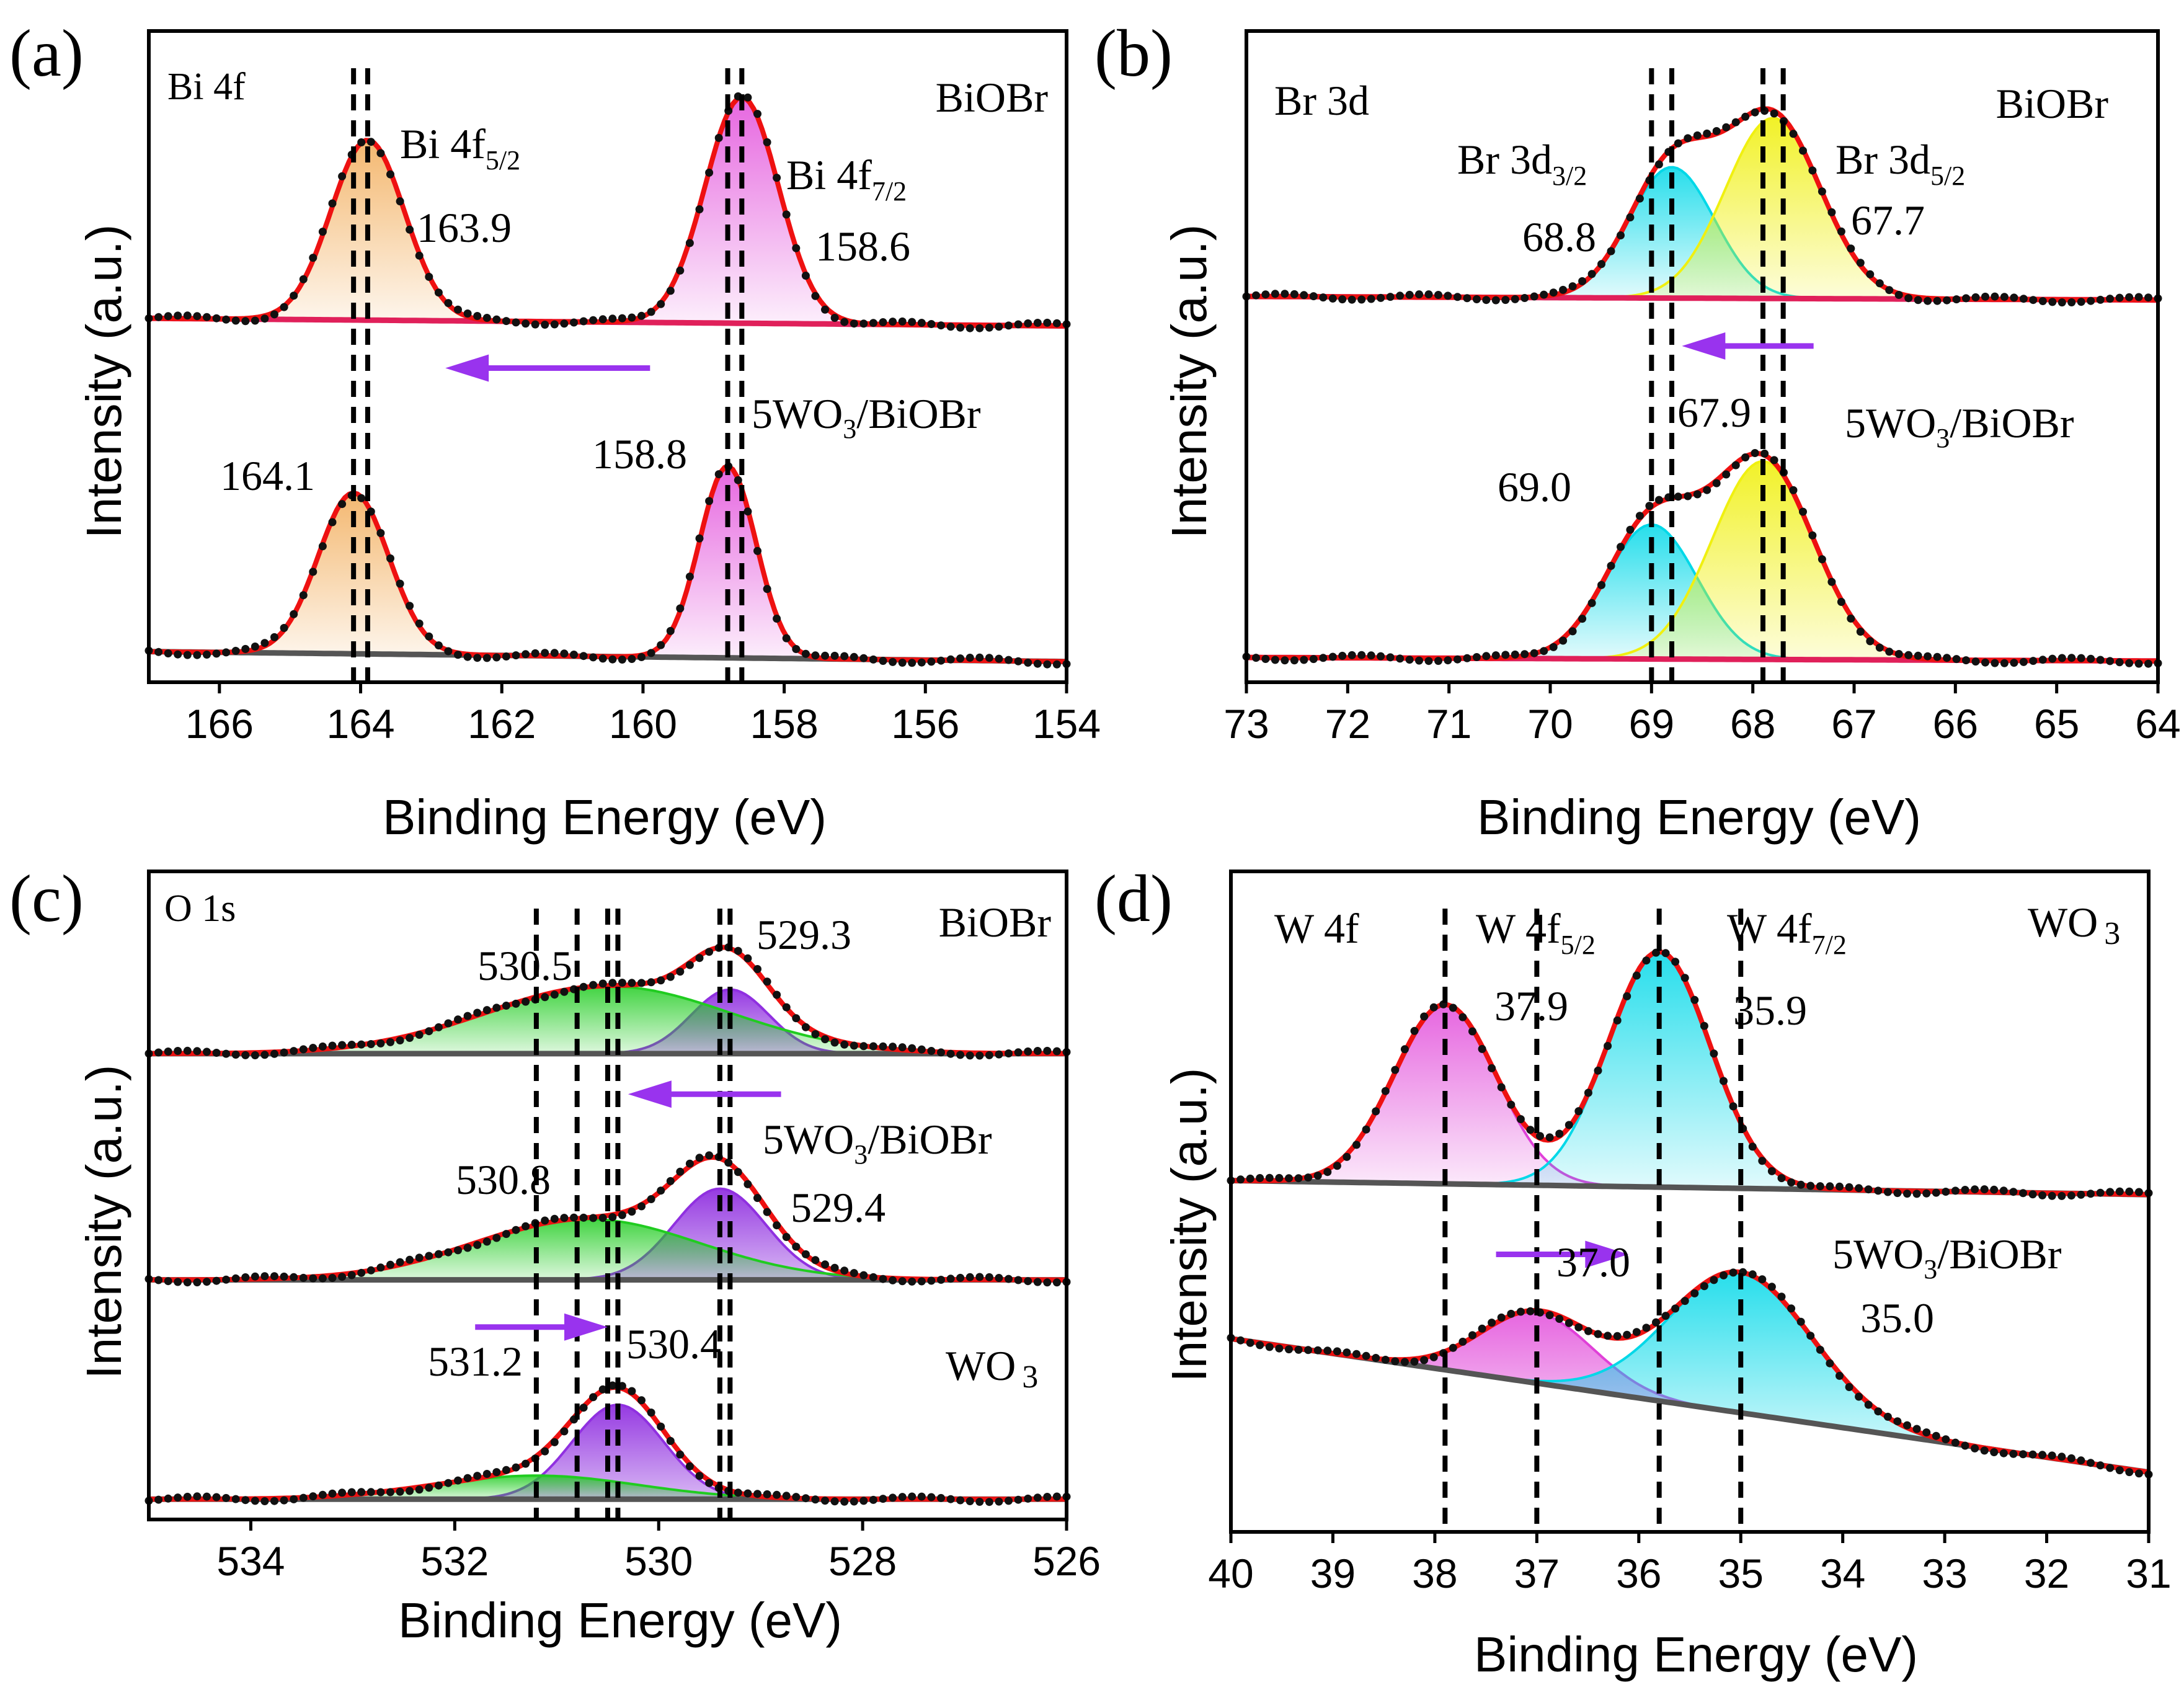 The height and width of the screenshot is (1695, 2184). What do you see at coordinates (1753, 724) in the screenshot?
I see `x-tick-label-b-5: 68` at bounding box center [1753, 724].